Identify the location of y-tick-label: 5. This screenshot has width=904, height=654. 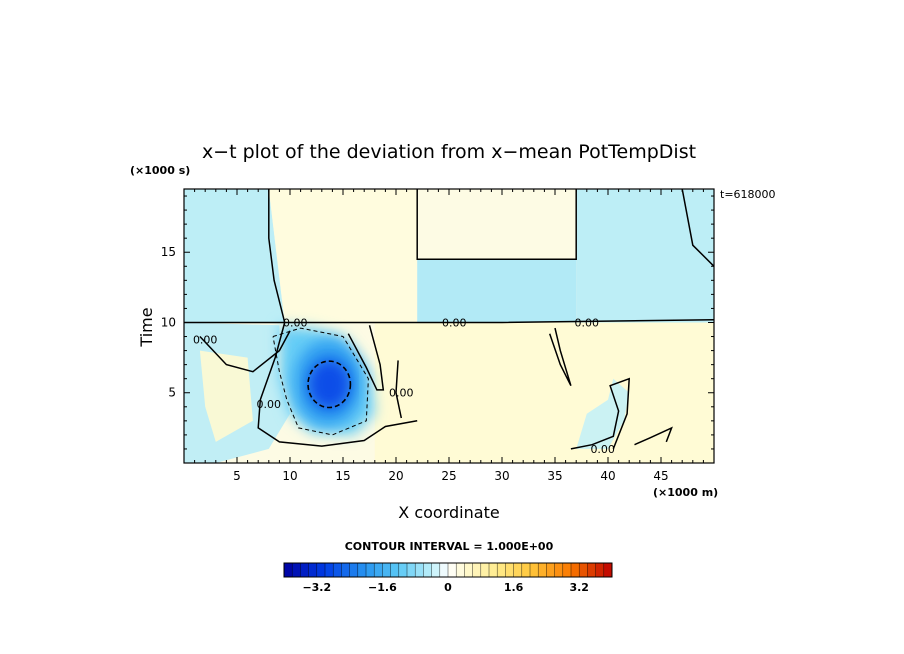
(172, 393).